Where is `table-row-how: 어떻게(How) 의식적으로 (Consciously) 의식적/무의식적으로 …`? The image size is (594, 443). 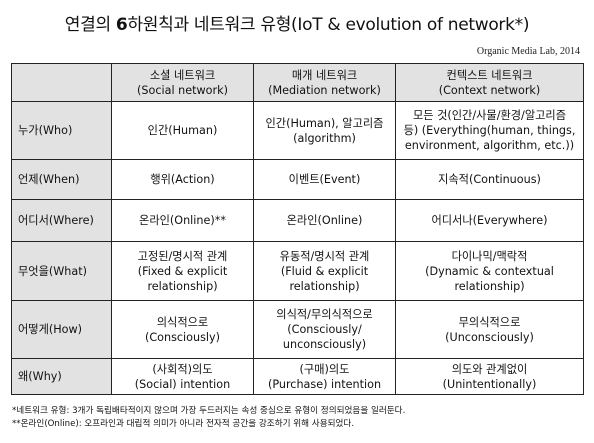 table-row-how: 어떻게(How) 의식적으로 (Consciously) 의식적/무의식적으로 … is located at coordinates (297, 329).